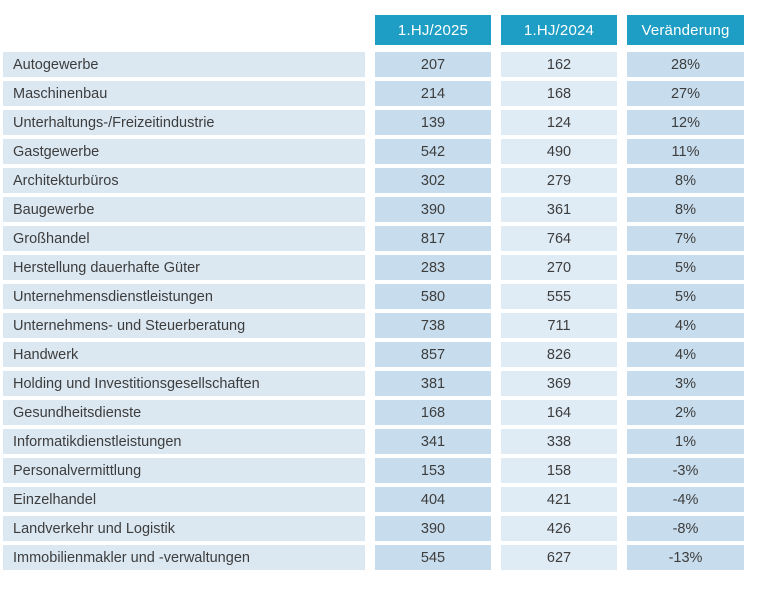 This screenshot has height=599, width=768. Describe the element at coordinates (184, 93) in the screenshot. I see `row-label-cell: Maschinenbau` at that location.